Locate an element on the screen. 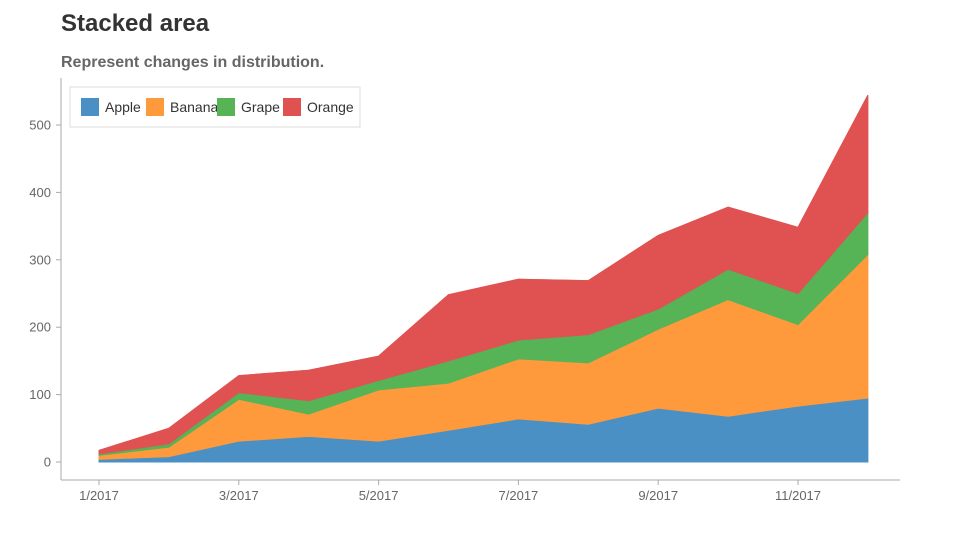 This screenshot has height=540, width=960. legend-item-grape: Grape is located at coordinates (248, 107).